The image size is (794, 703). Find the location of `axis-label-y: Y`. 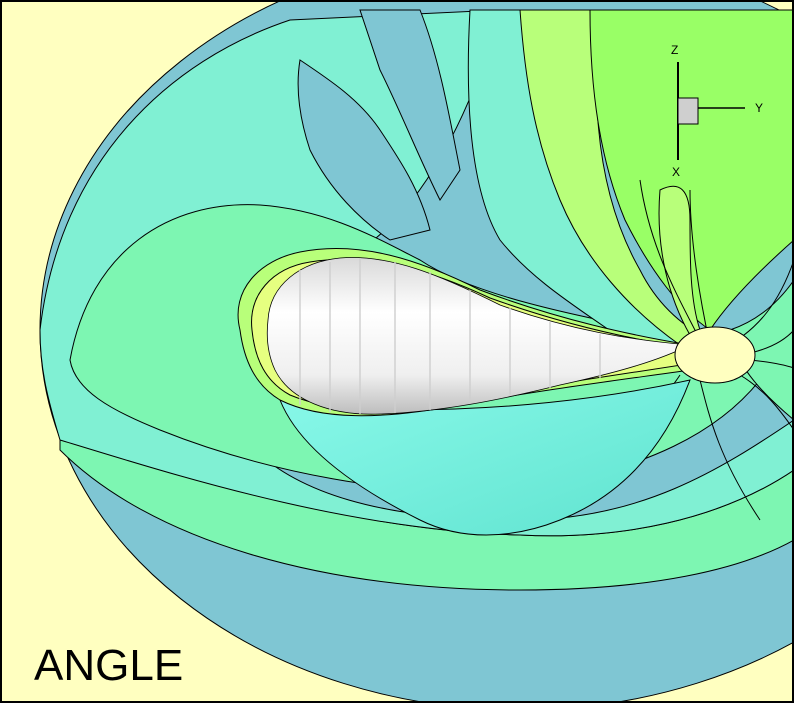

axis-label-y: Y is located at coordinates (759, 108).